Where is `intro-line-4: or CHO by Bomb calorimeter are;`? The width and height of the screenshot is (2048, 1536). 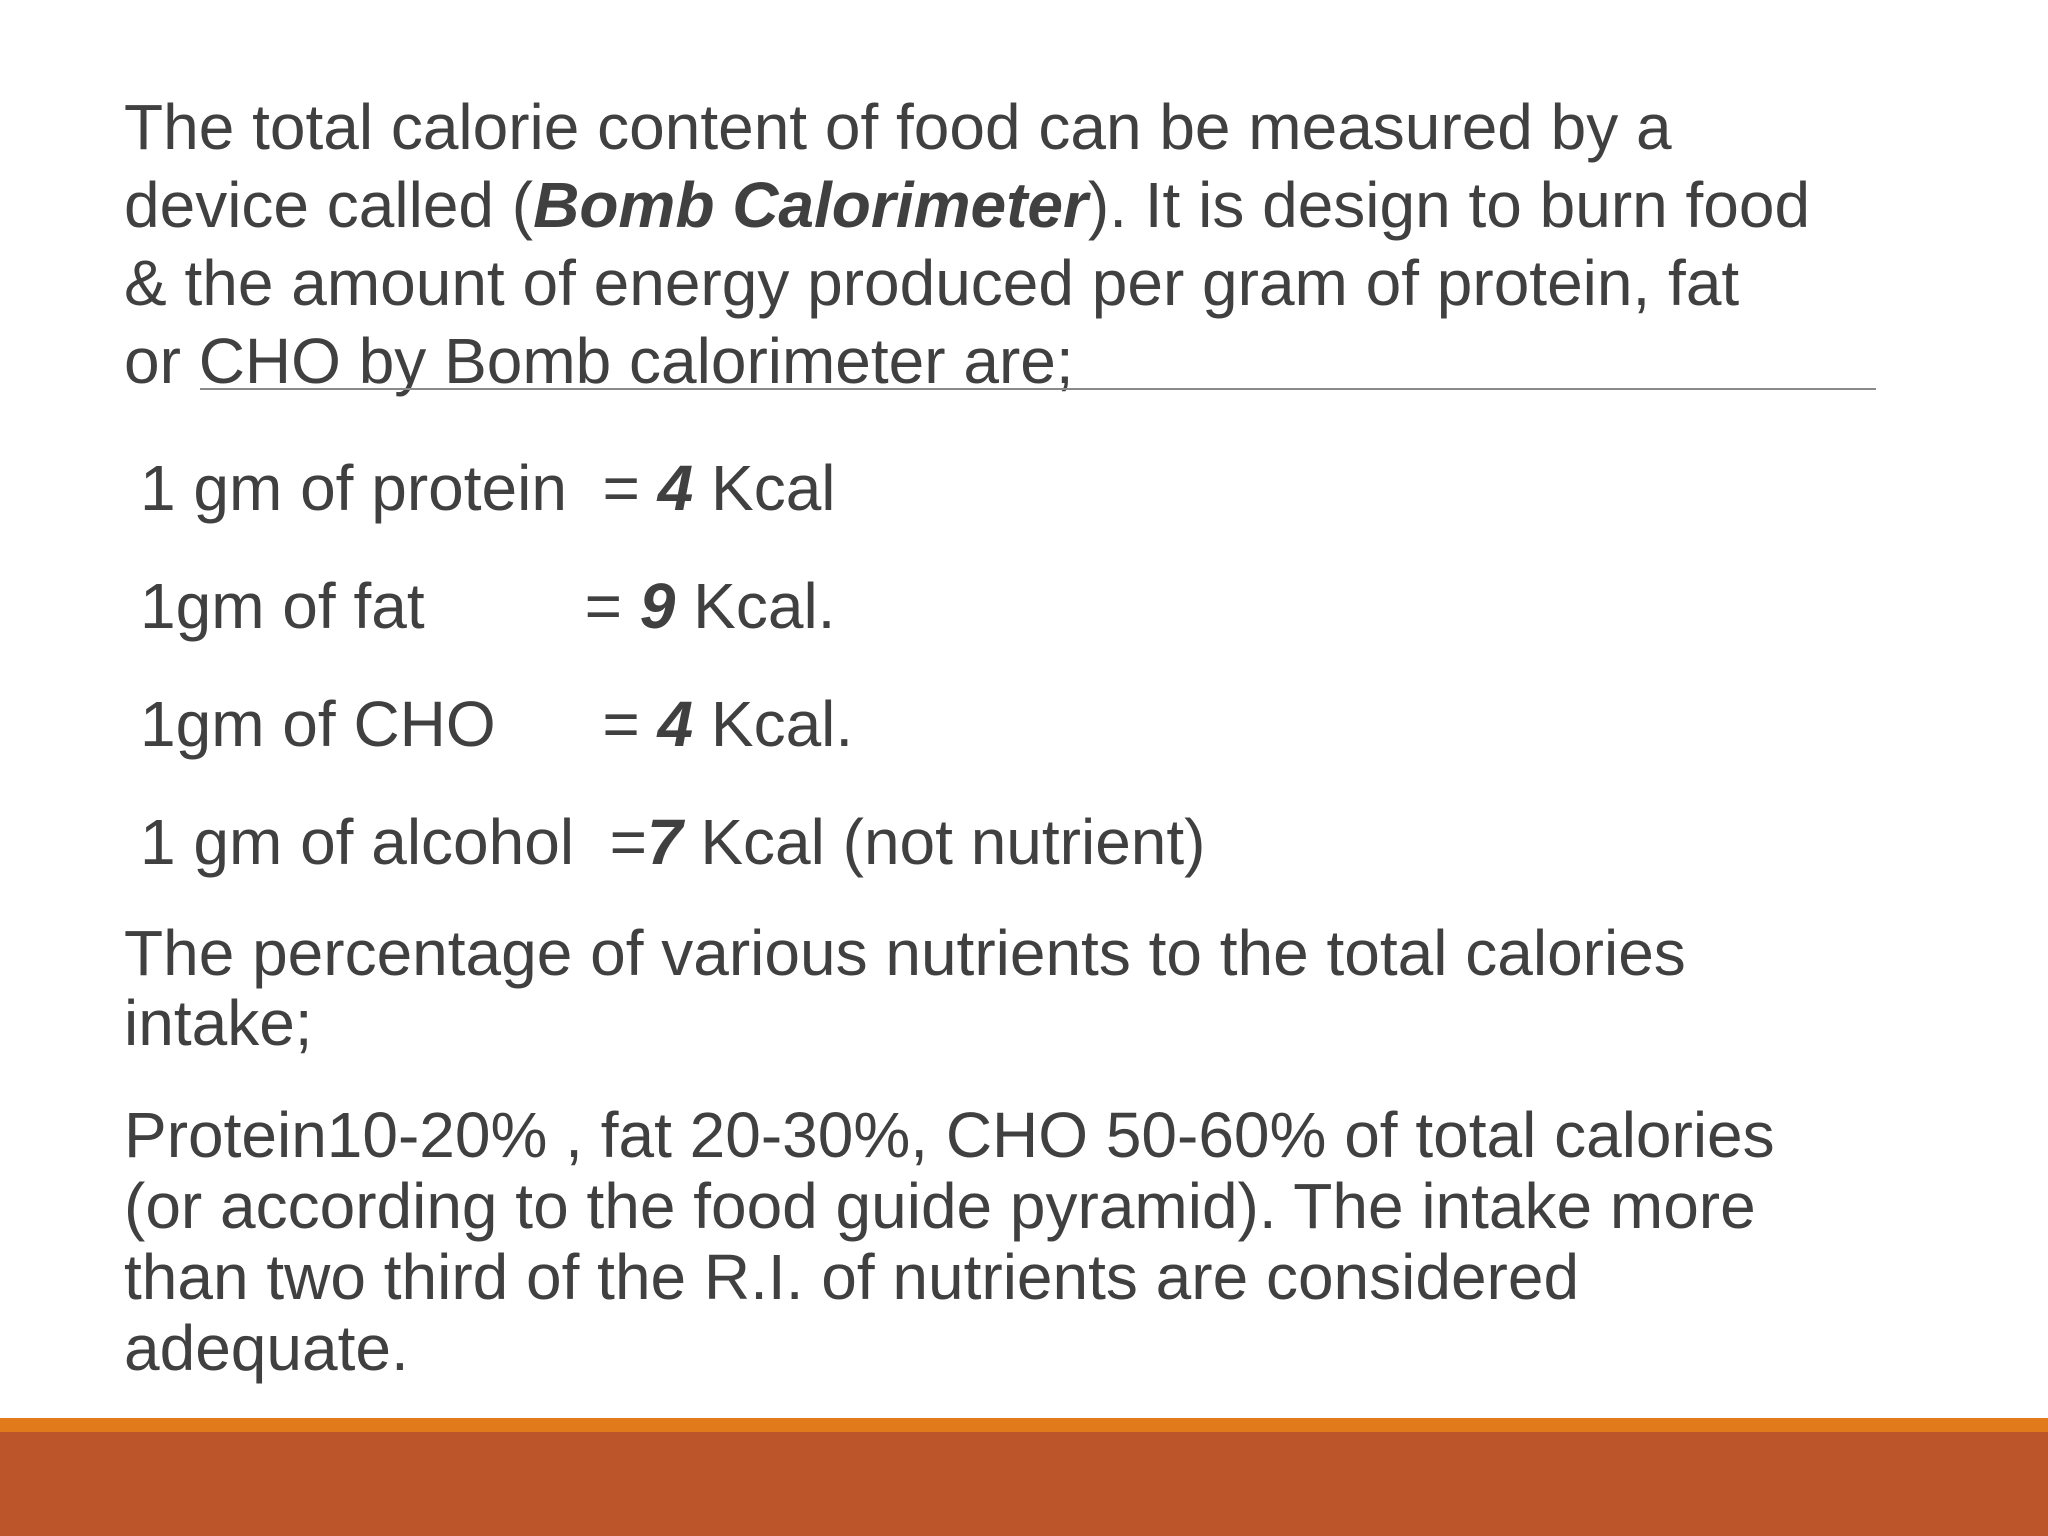 intro-line-4: or CHO by Bomb calorimeter are; is located at coordinates (599, 361).